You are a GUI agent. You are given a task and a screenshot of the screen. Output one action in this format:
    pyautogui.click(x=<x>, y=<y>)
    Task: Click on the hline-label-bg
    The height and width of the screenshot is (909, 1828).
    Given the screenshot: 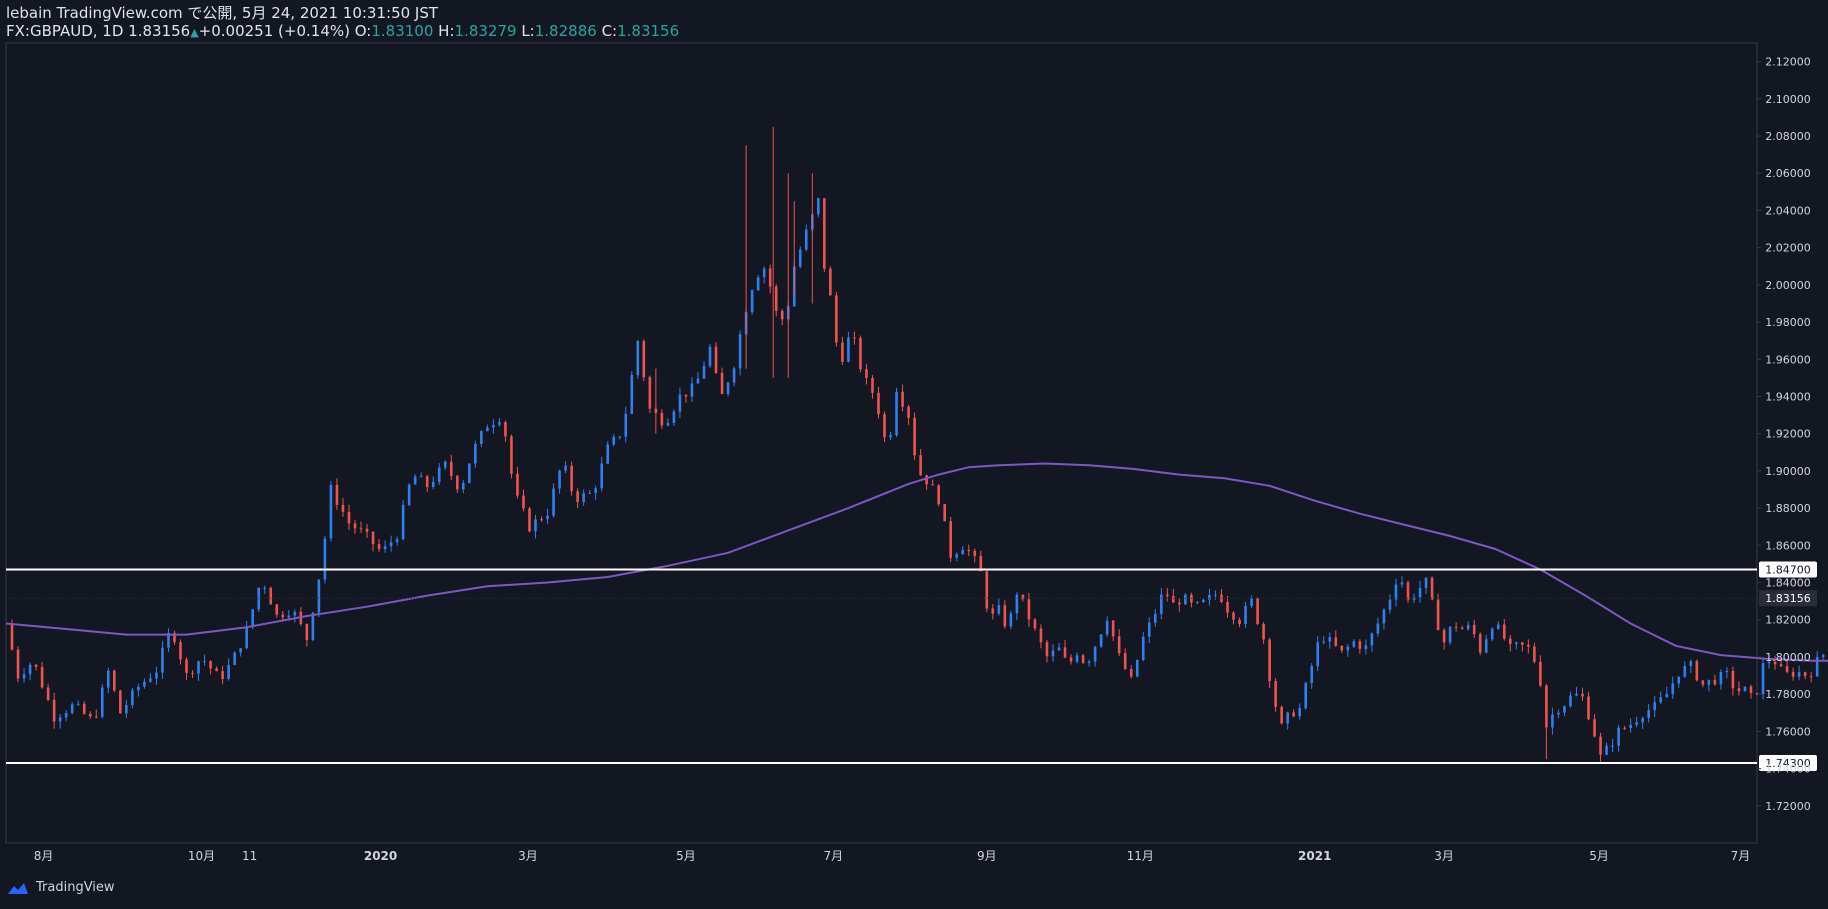 What is the action you would take?
    pyautogui.click(x=1788, y=569)
    